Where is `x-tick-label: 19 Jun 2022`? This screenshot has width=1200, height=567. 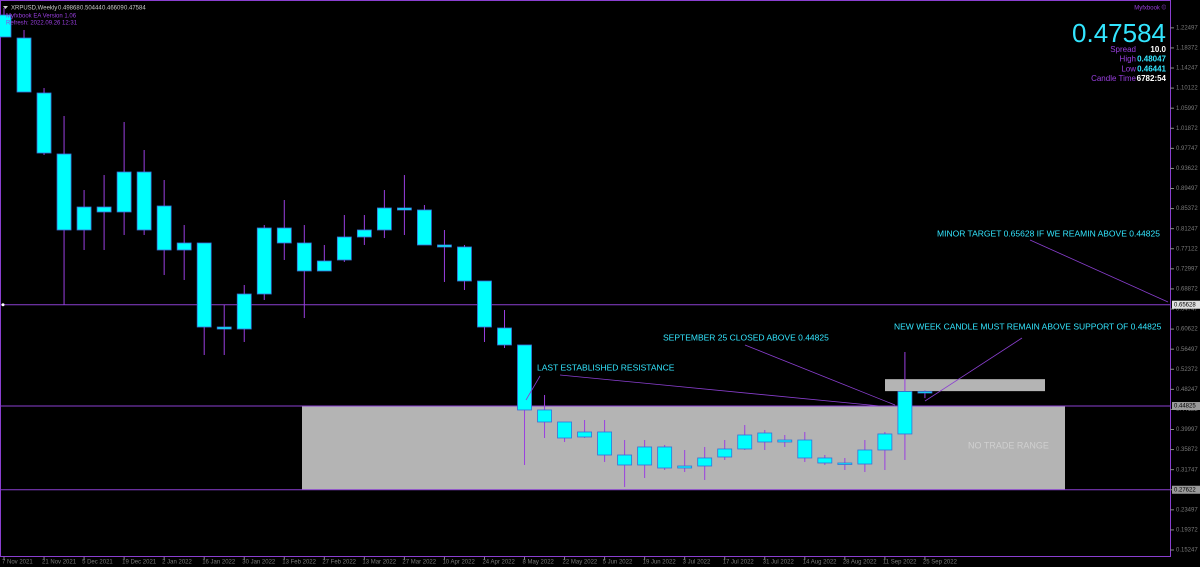
x-tick-label: 19 Jun 2022 is located at coordinates (660, 563).